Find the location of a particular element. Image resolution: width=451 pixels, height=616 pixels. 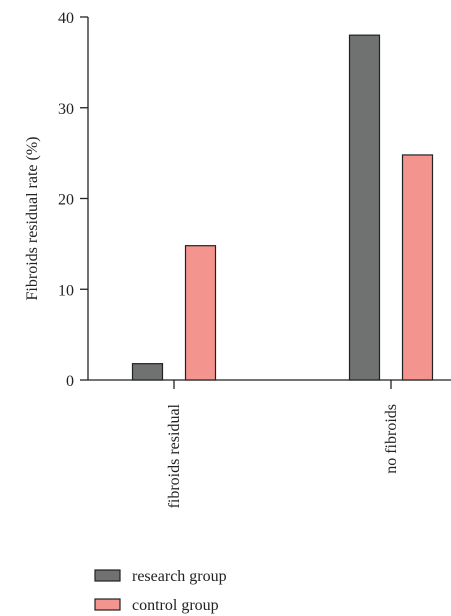

legend-label: research group is located at coordinates (179, 576).